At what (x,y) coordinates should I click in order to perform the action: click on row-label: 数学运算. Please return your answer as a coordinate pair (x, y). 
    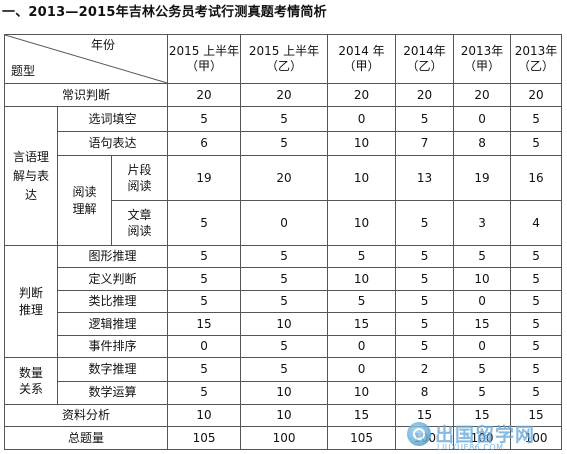
    Looking at the image, I should click on (112, 393).